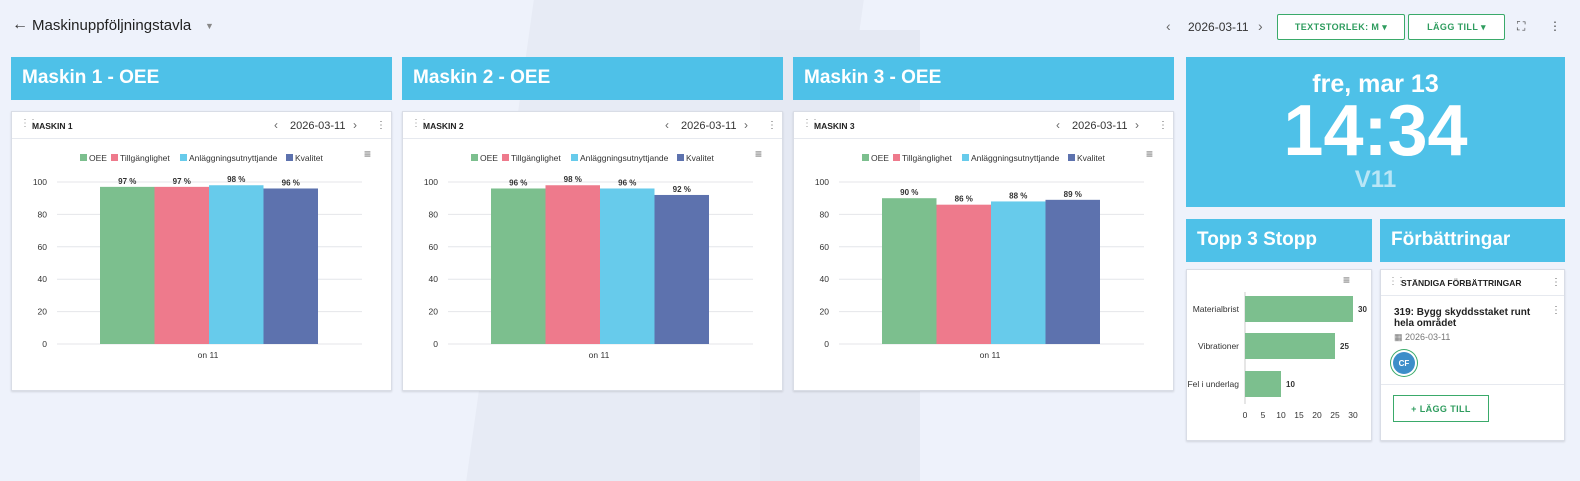 The image size is (1580, 481). Describe the element at coordinates (209, 26) in the screenshot. I see `chevron-down-icon: ▼` at that location.